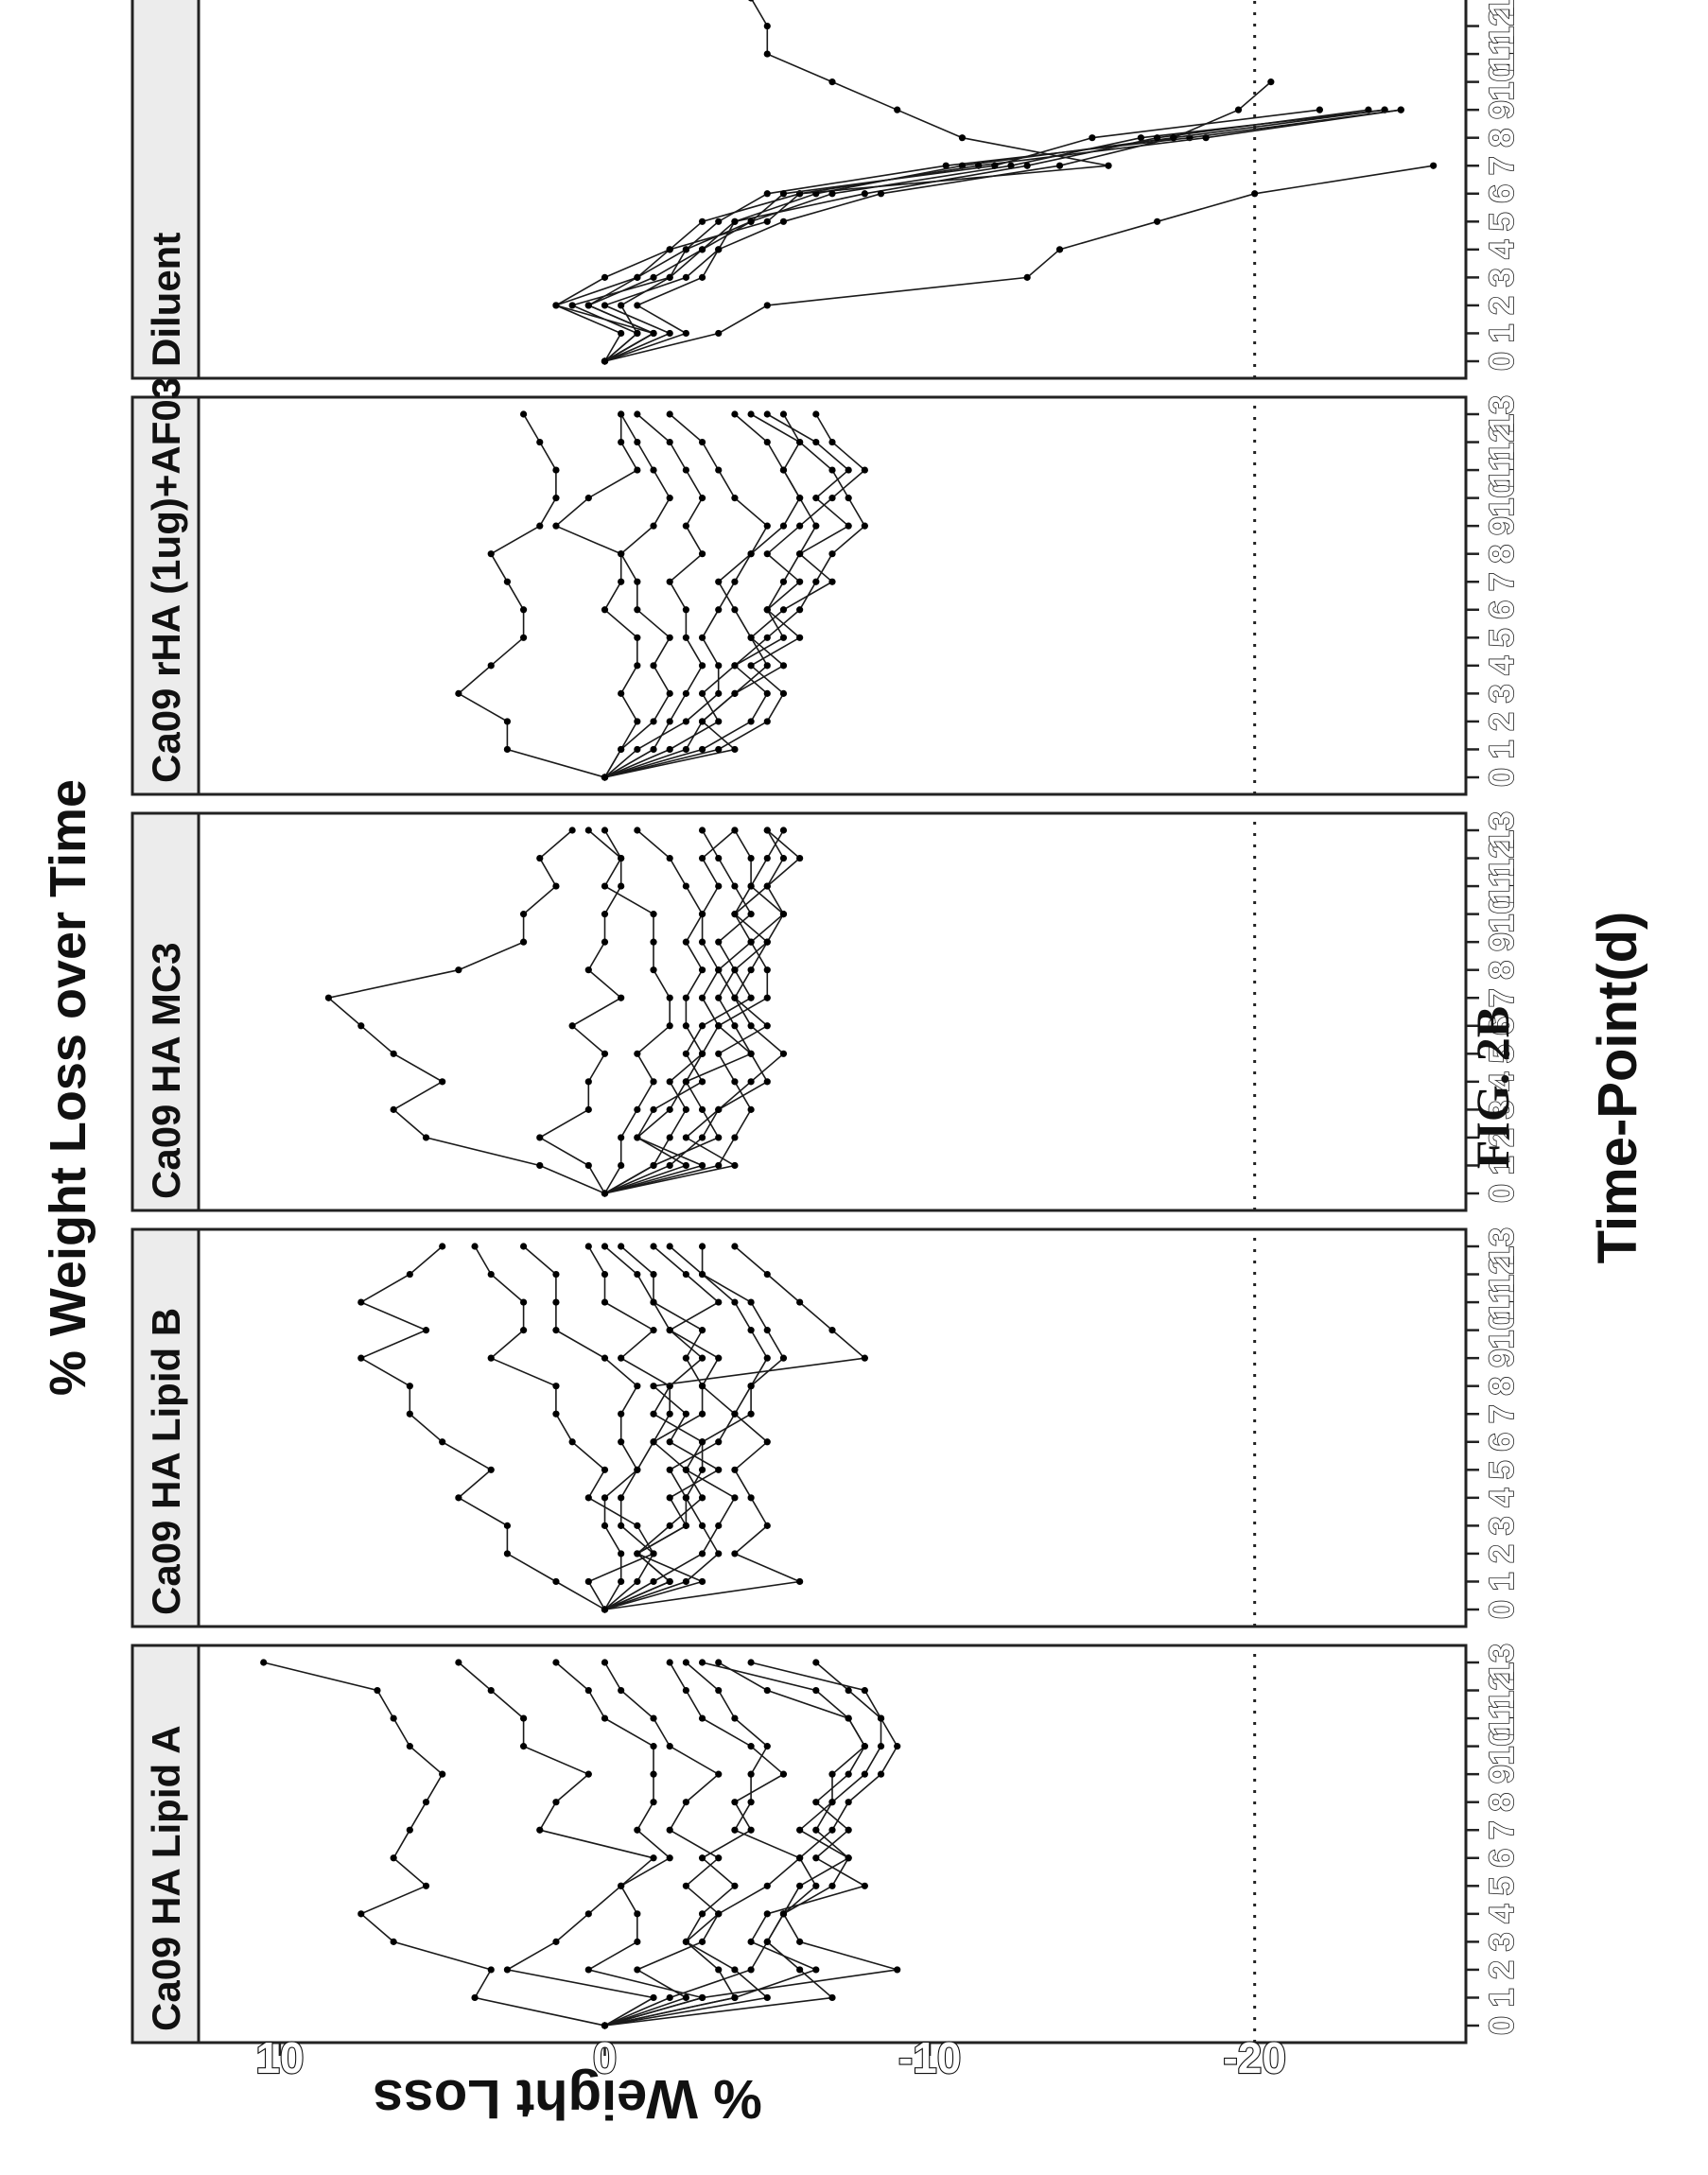 The image size is (1708, 2175). What do you see at coordinates (1501, 1443) in the screenshot?
I see `x-tick-label: 6` at bounding box center [1501, 1443].